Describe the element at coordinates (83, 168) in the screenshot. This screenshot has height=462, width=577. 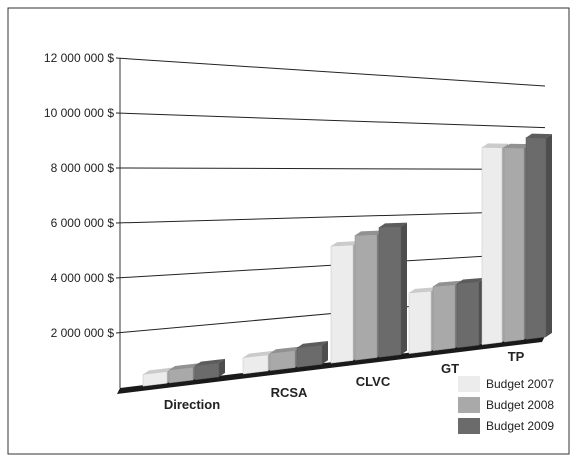
I see `y-tick-label: 8 000 000 $` at that location.